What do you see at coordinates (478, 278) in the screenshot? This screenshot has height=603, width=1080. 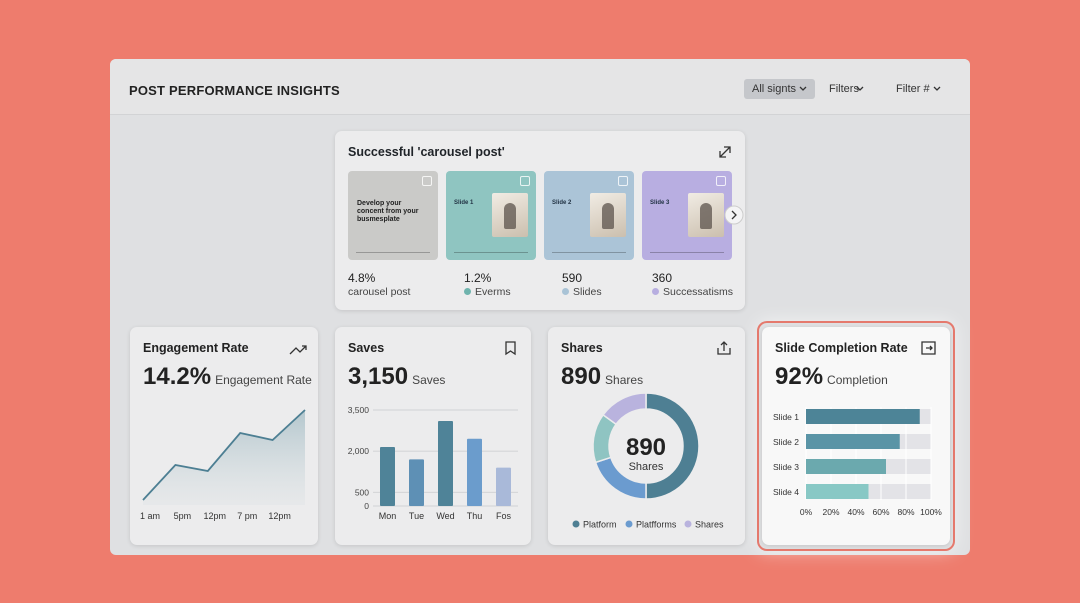 I see `stat-value: 1.2%` at bounding box center [478, 278].